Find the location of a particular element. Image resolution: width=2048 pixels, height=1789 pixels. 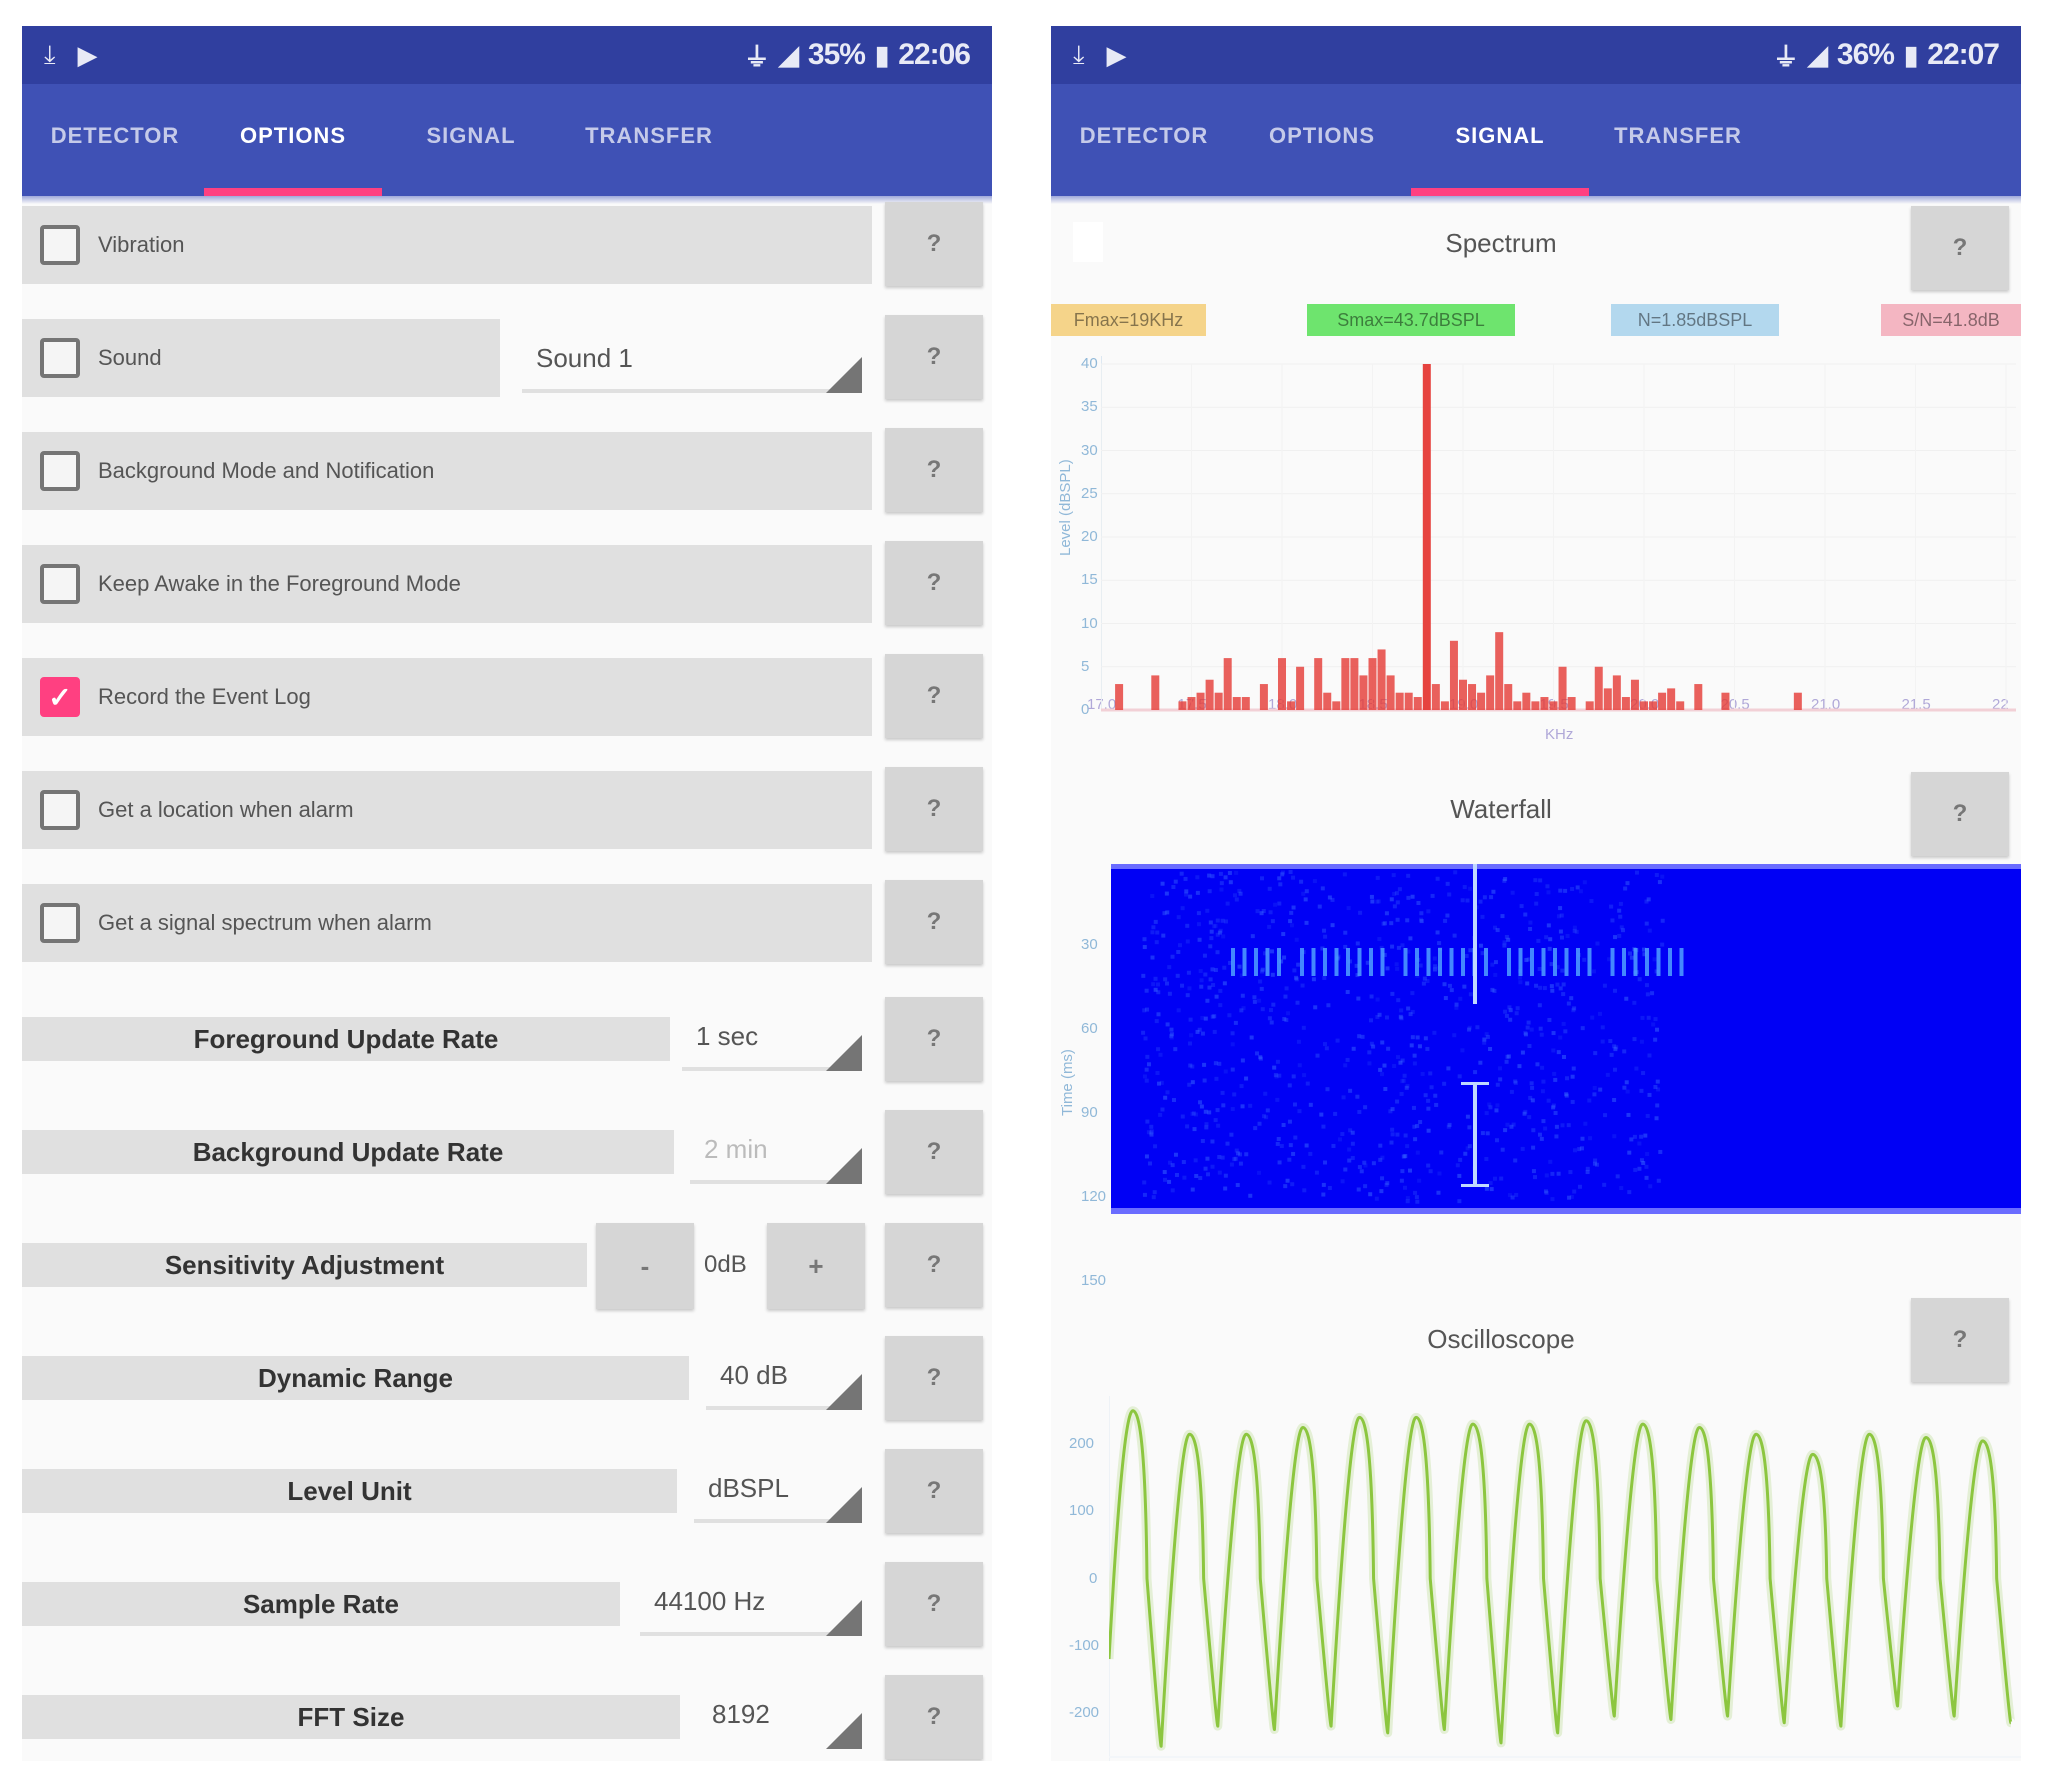

background-mode-help-button: ? is located at coordinates (934, 470).